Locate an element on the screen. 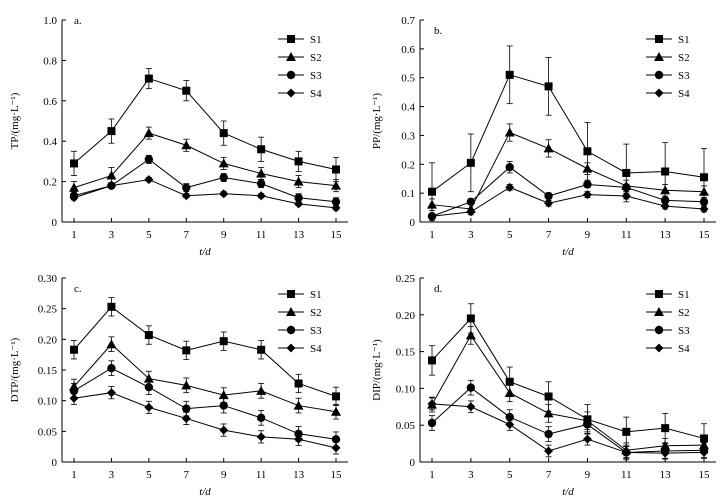 Image resolution: width=723 pixels, height=502 pixels. x-tick-label: 11 is located at coordinates (626, 235).